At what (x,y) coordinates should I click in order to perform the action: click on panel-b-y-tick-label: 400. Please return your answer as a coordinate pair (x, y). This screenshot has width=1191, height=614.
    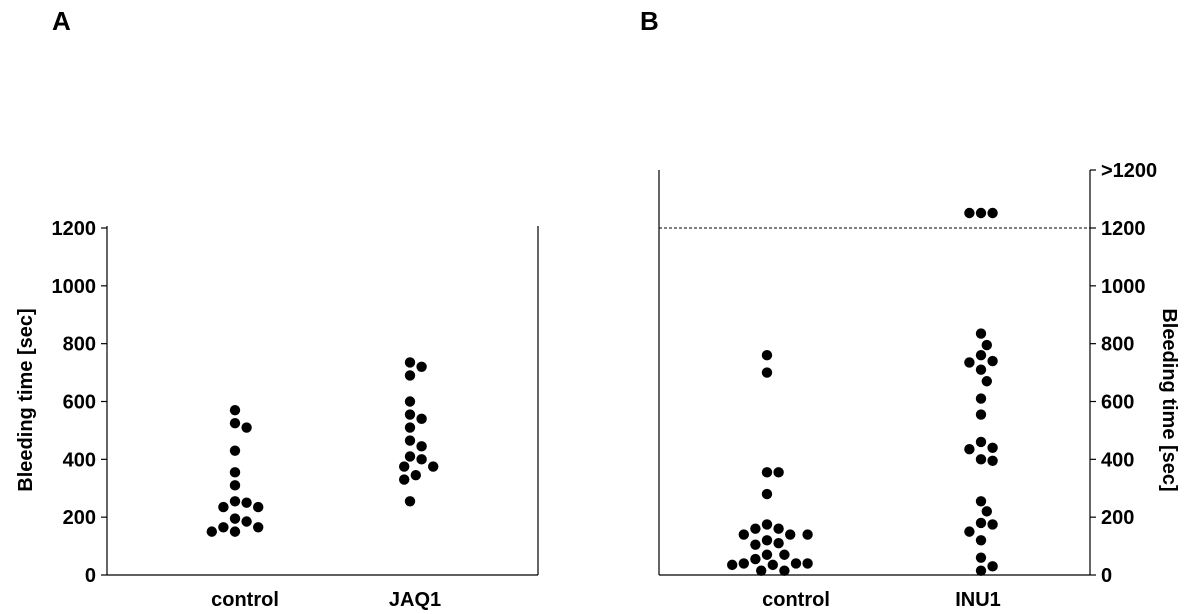
    Looking at the image, I should click on (1117, 460).